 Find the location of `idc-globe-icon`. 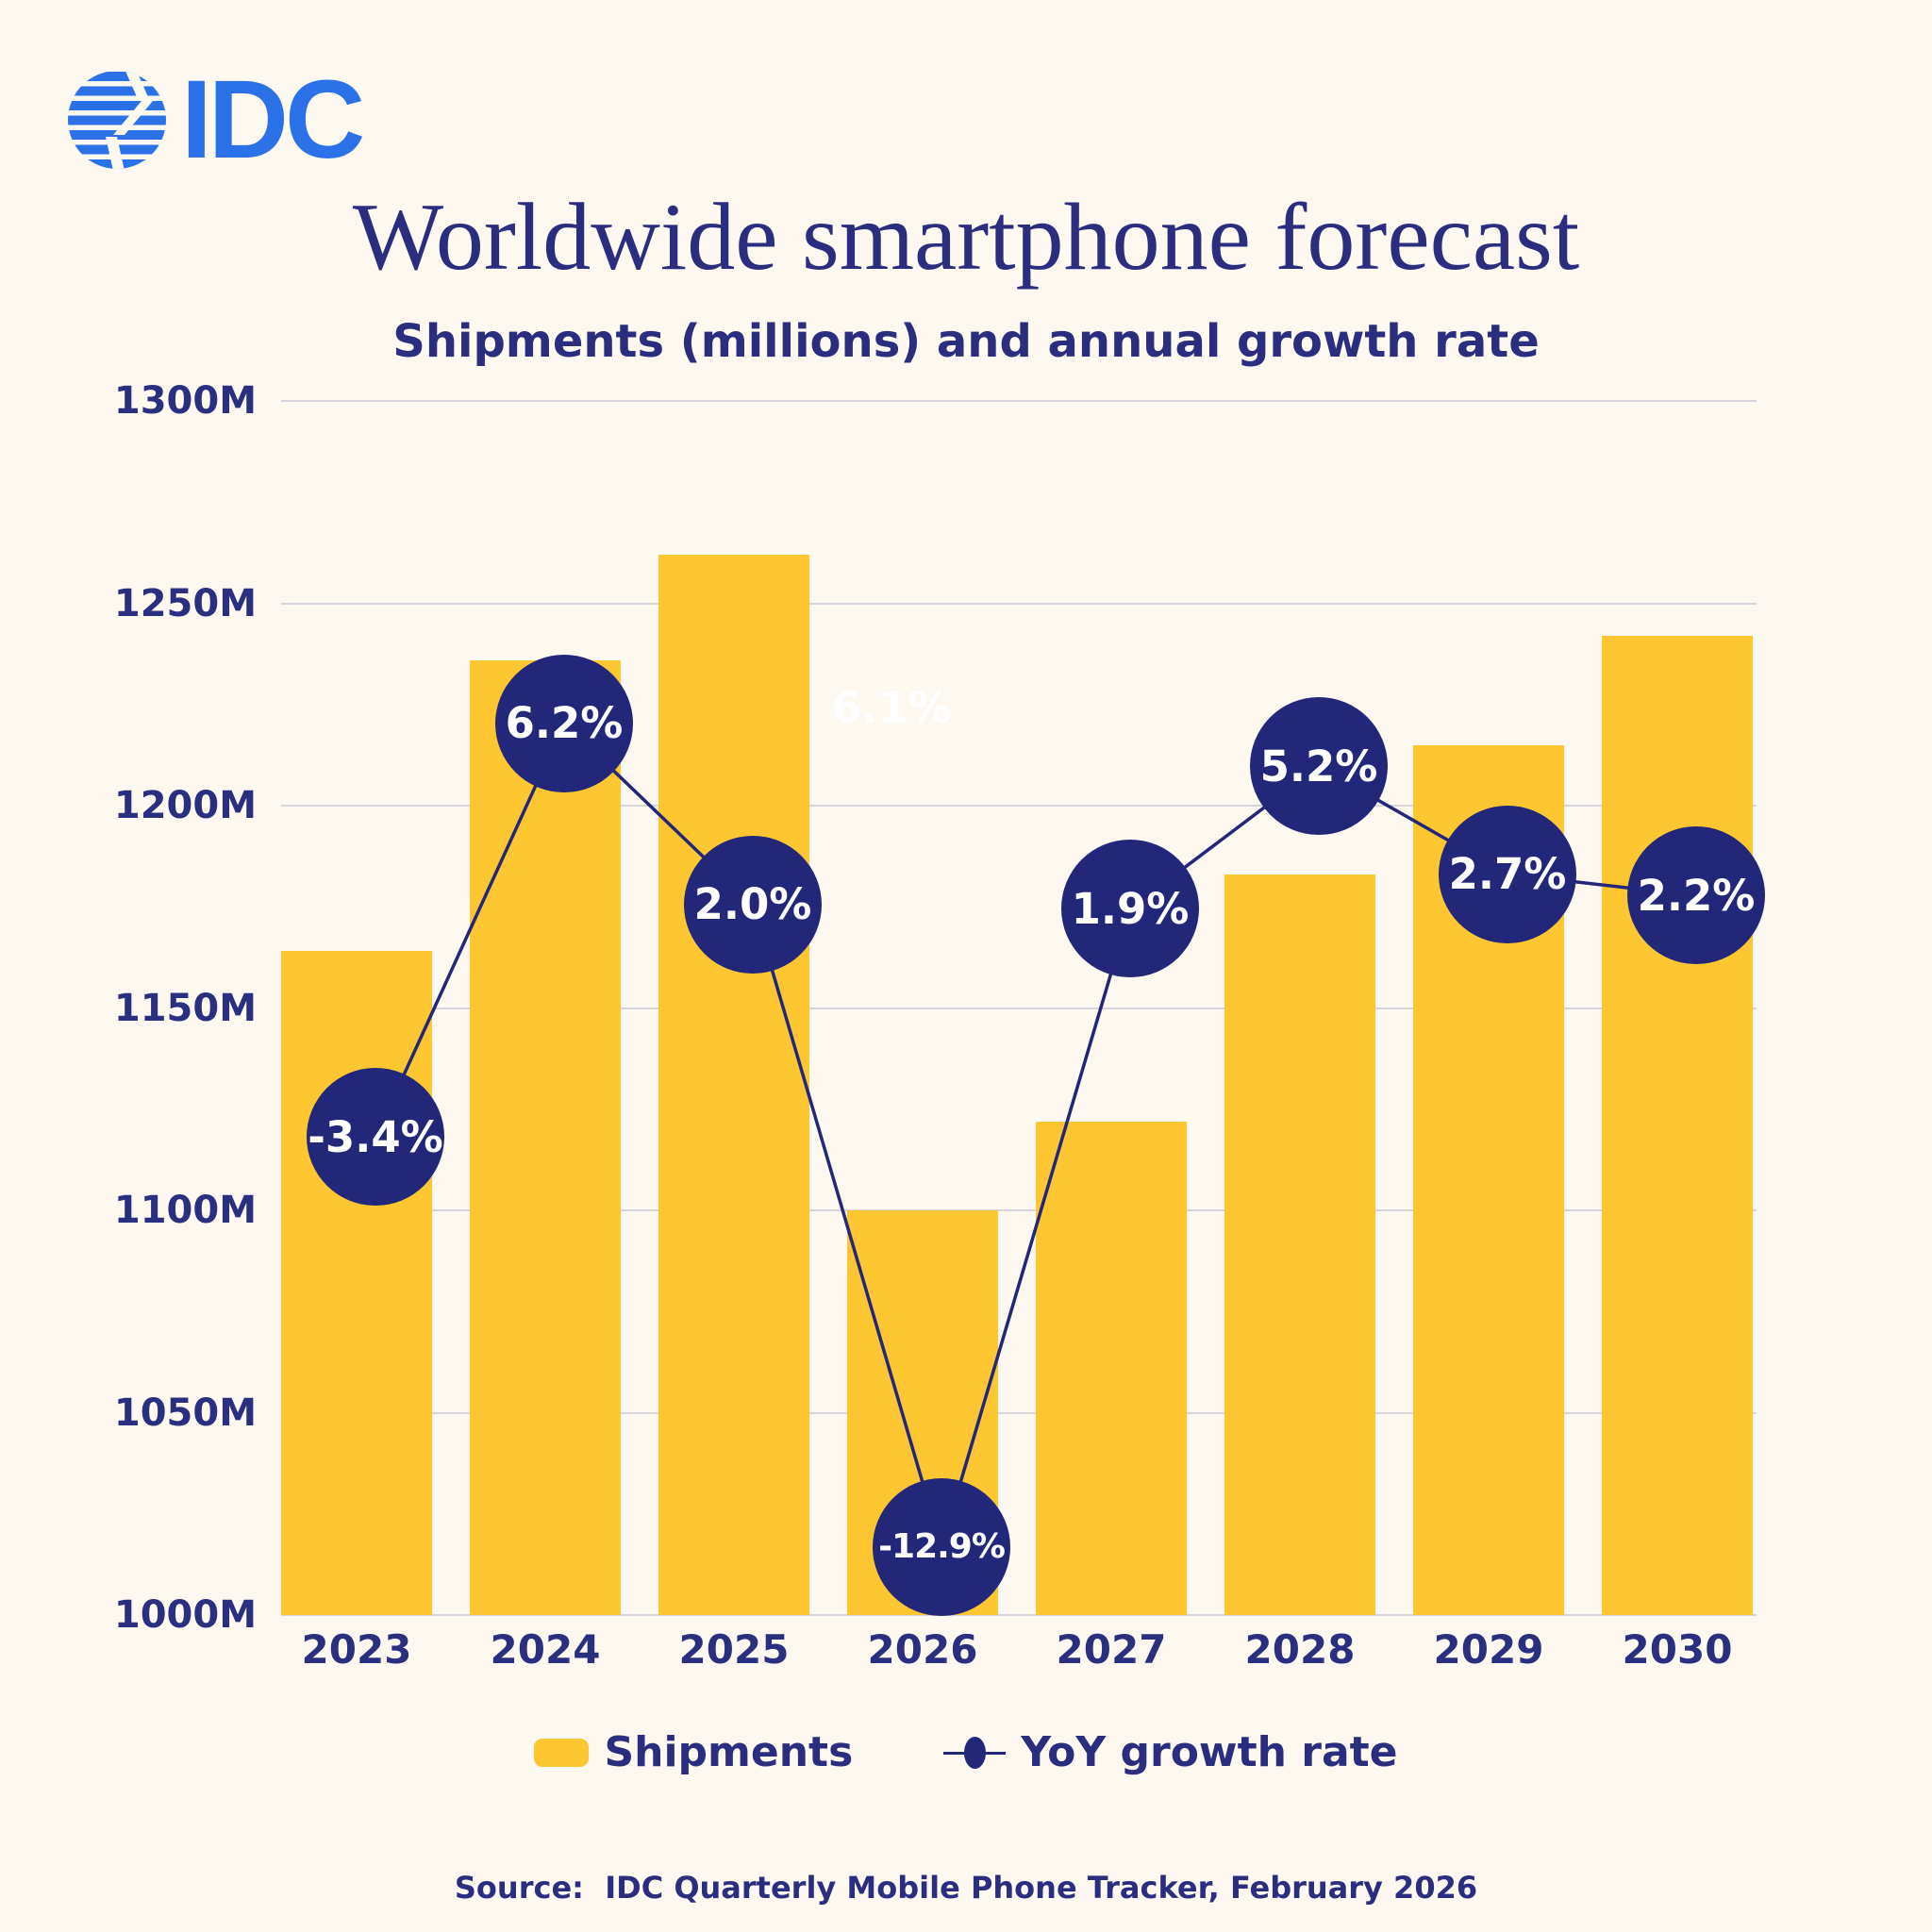

idc-globe-icon is located at coordinates (117, 120).